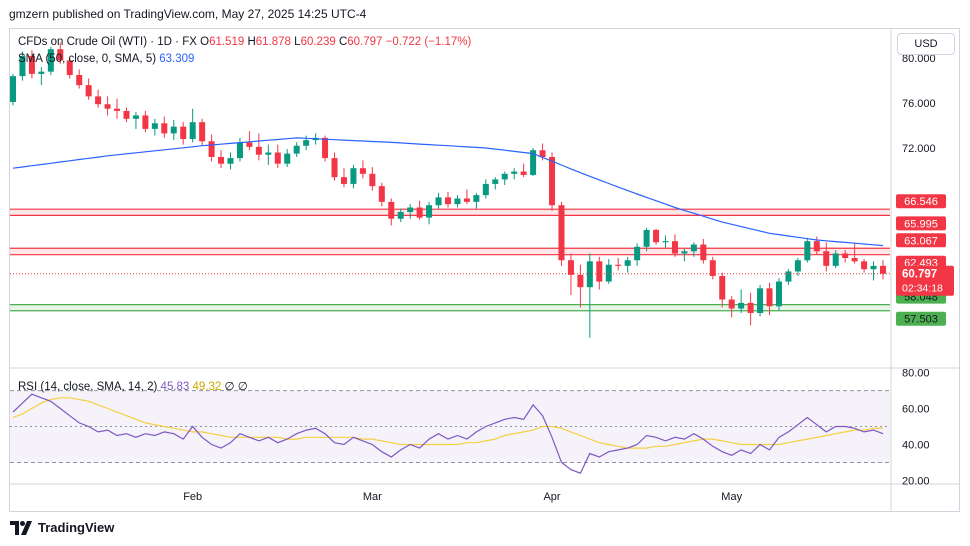 The width and height of the screenshot is (970, 546). I want to click on rsi-pane, so click(450, 432).